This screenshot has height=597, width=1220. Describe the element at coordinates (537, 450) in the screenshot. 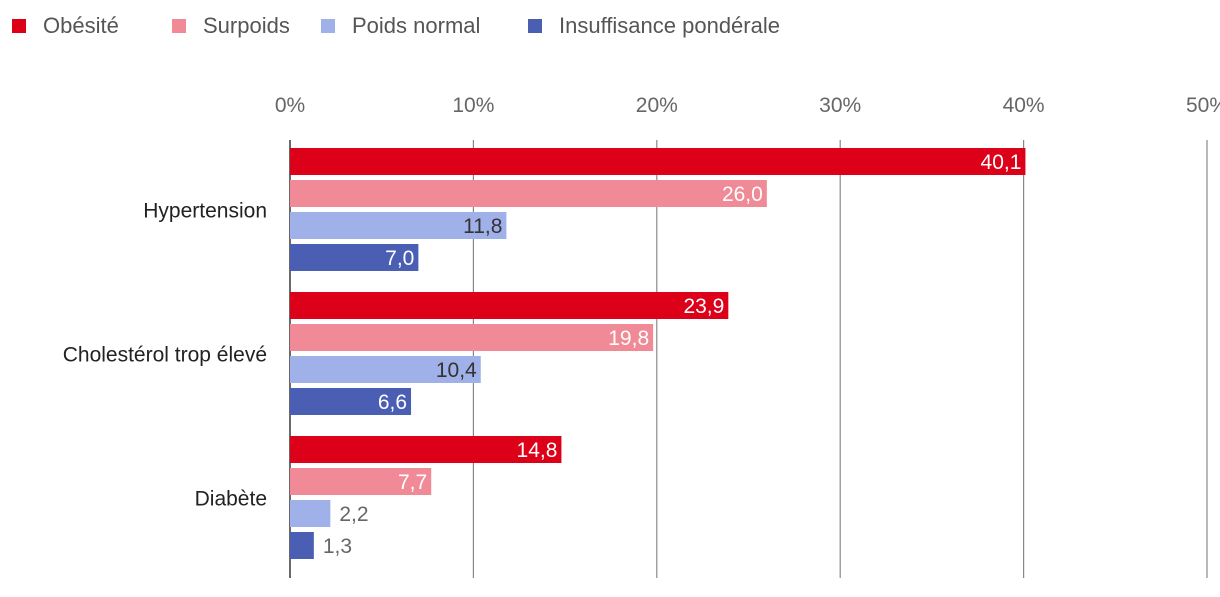

I see `data-label: 14,8` at that location.